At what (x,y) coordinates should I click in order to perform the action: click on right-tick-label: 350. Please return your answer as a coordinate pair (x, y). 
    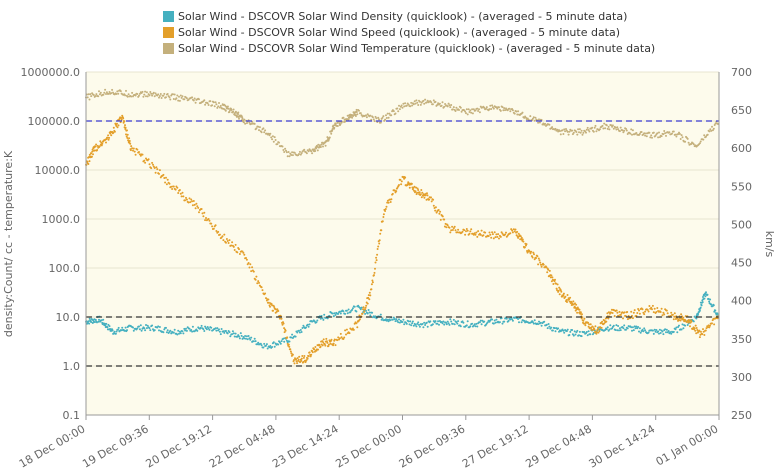
    Looking at the image, I should click on (741, 339).